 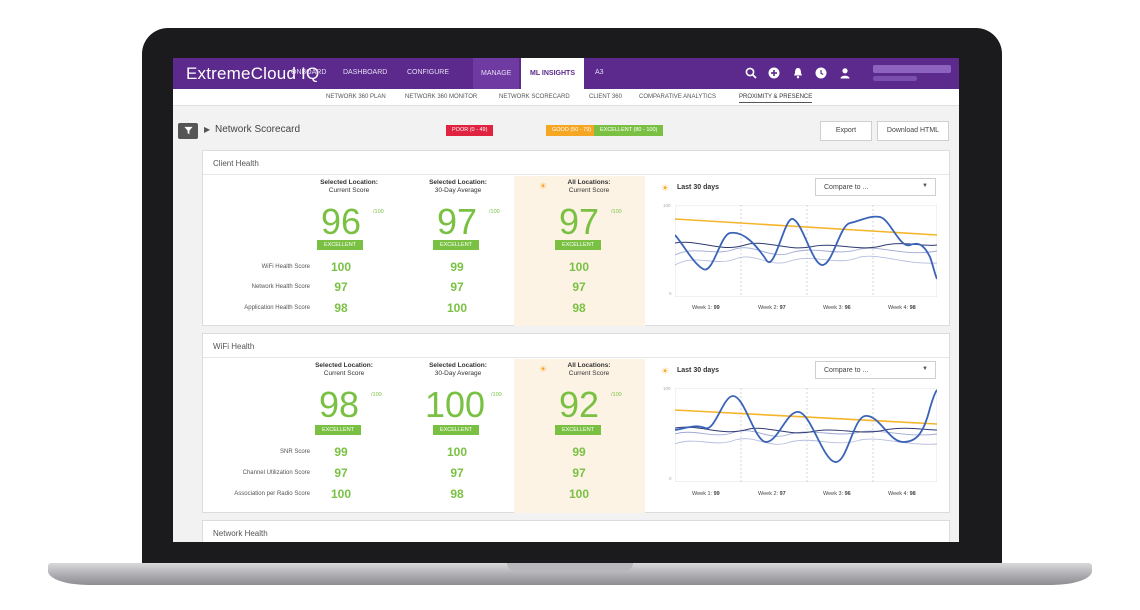 I want to click on legend-excellent: EXCELLENT (80 - 100), so click(x=629, y=130).